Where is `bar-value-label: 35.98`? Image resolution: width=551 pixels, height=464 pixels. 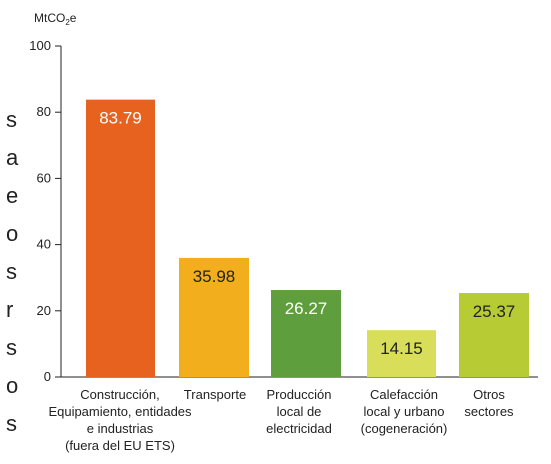
bar-value-label: 35.98 is located at coordinates (214, 276).